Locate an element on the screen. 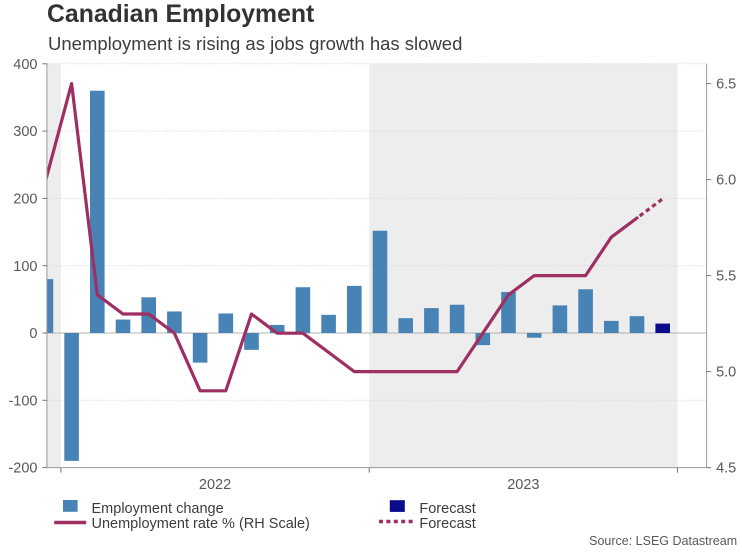  legend-label-unemployment-rate: Unemployment rate % (RH Scale) is located at coordinates (200, 523).